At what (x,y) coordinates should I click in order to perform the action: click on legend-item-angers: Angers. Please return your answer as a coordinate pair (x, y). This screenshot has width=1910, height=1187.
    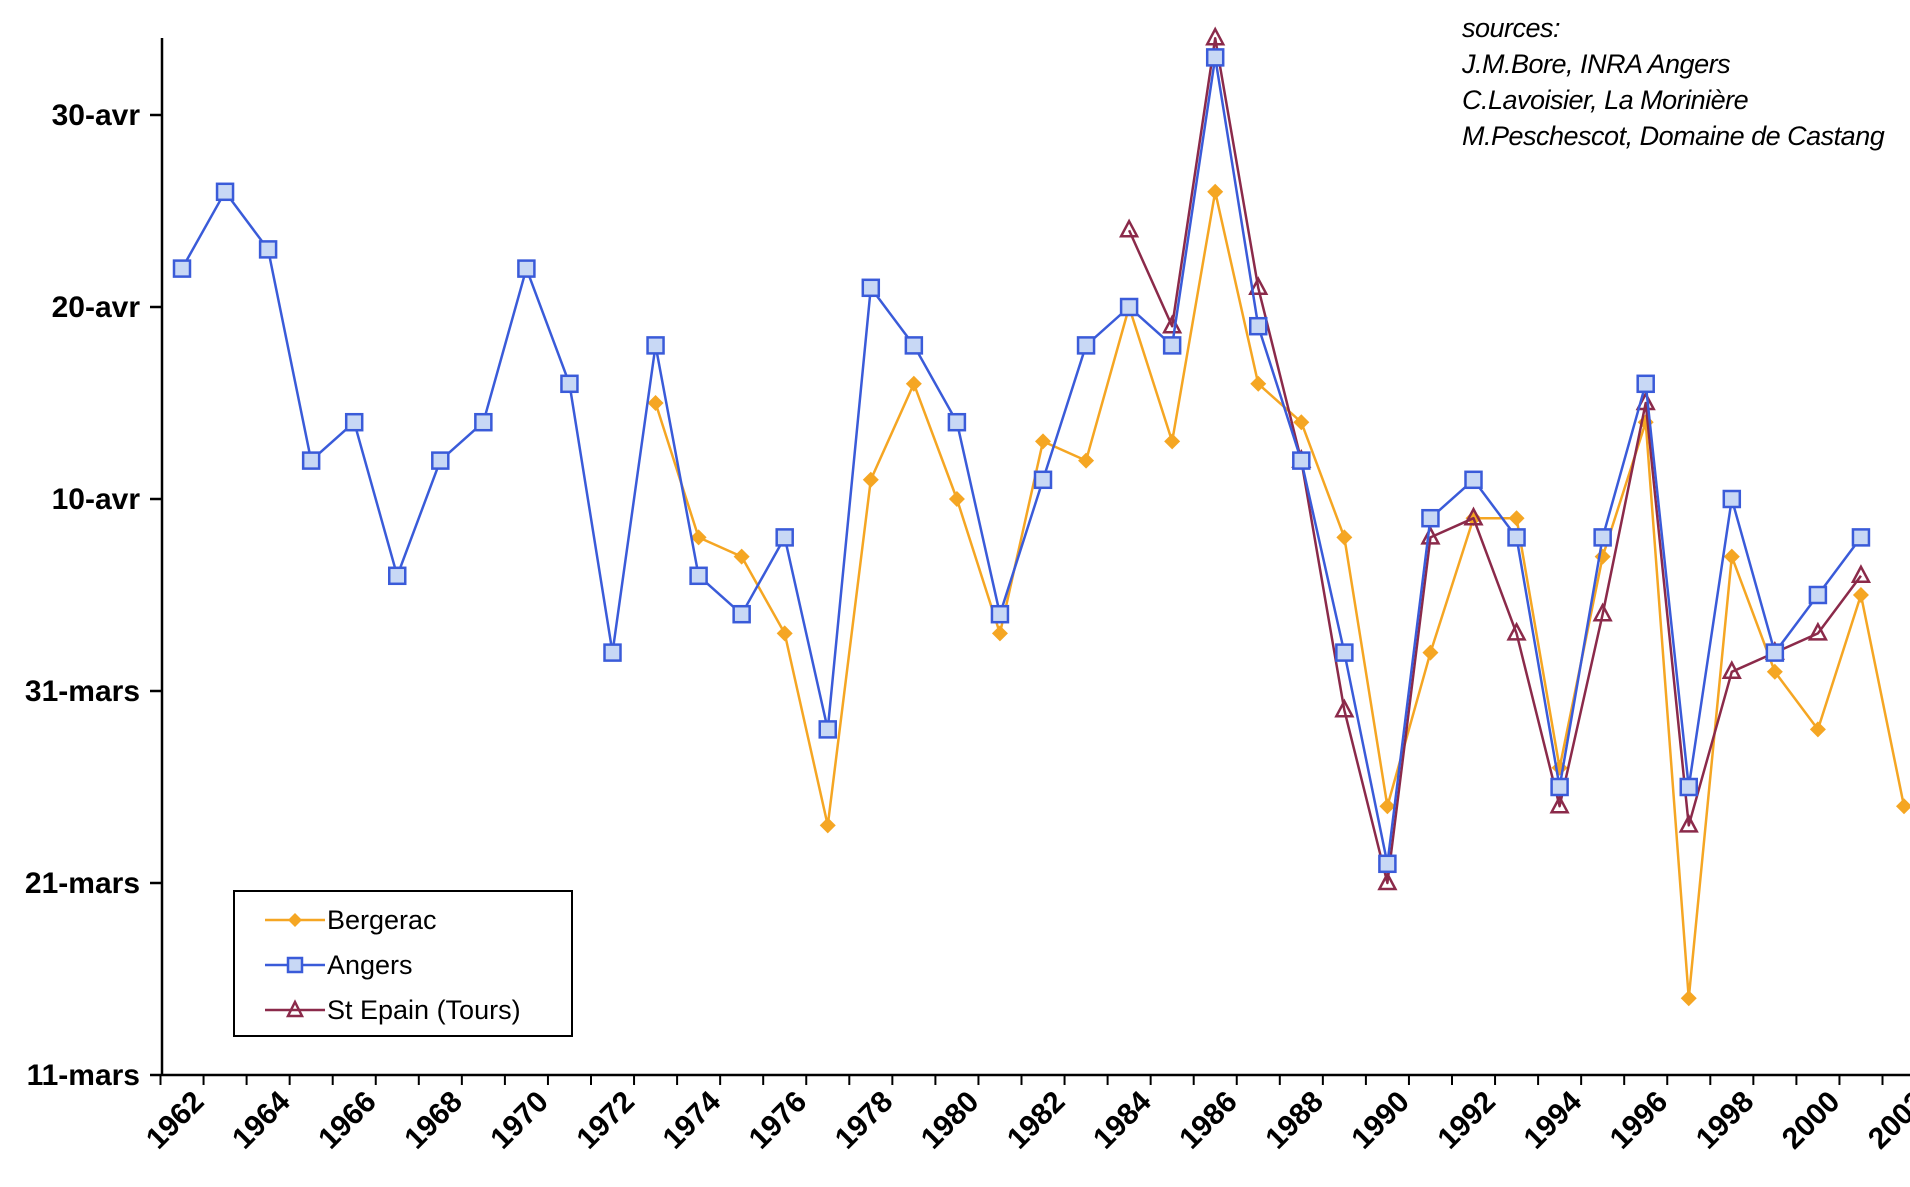
    Looking at the image, I should click on (339, 965).